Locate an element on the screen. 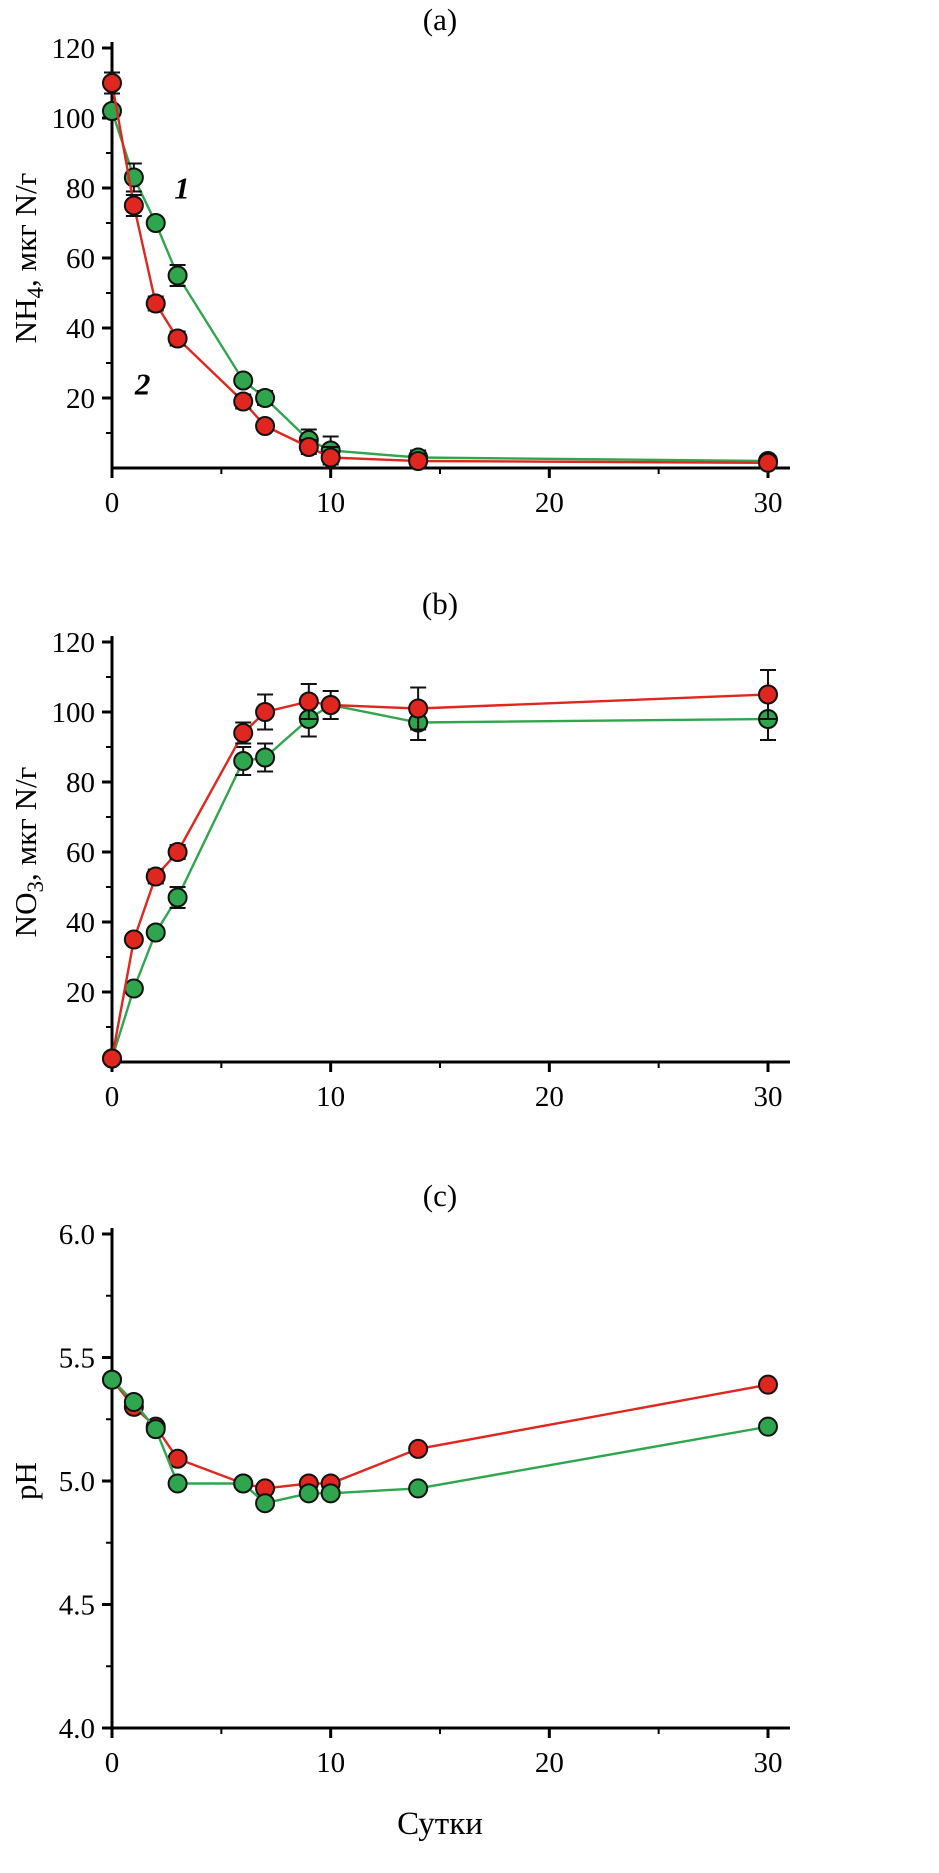 The width and height of the screenshot is (939, 1873). y-axis-title: NO3, мкг N/г is located at coordinates (28, 852).